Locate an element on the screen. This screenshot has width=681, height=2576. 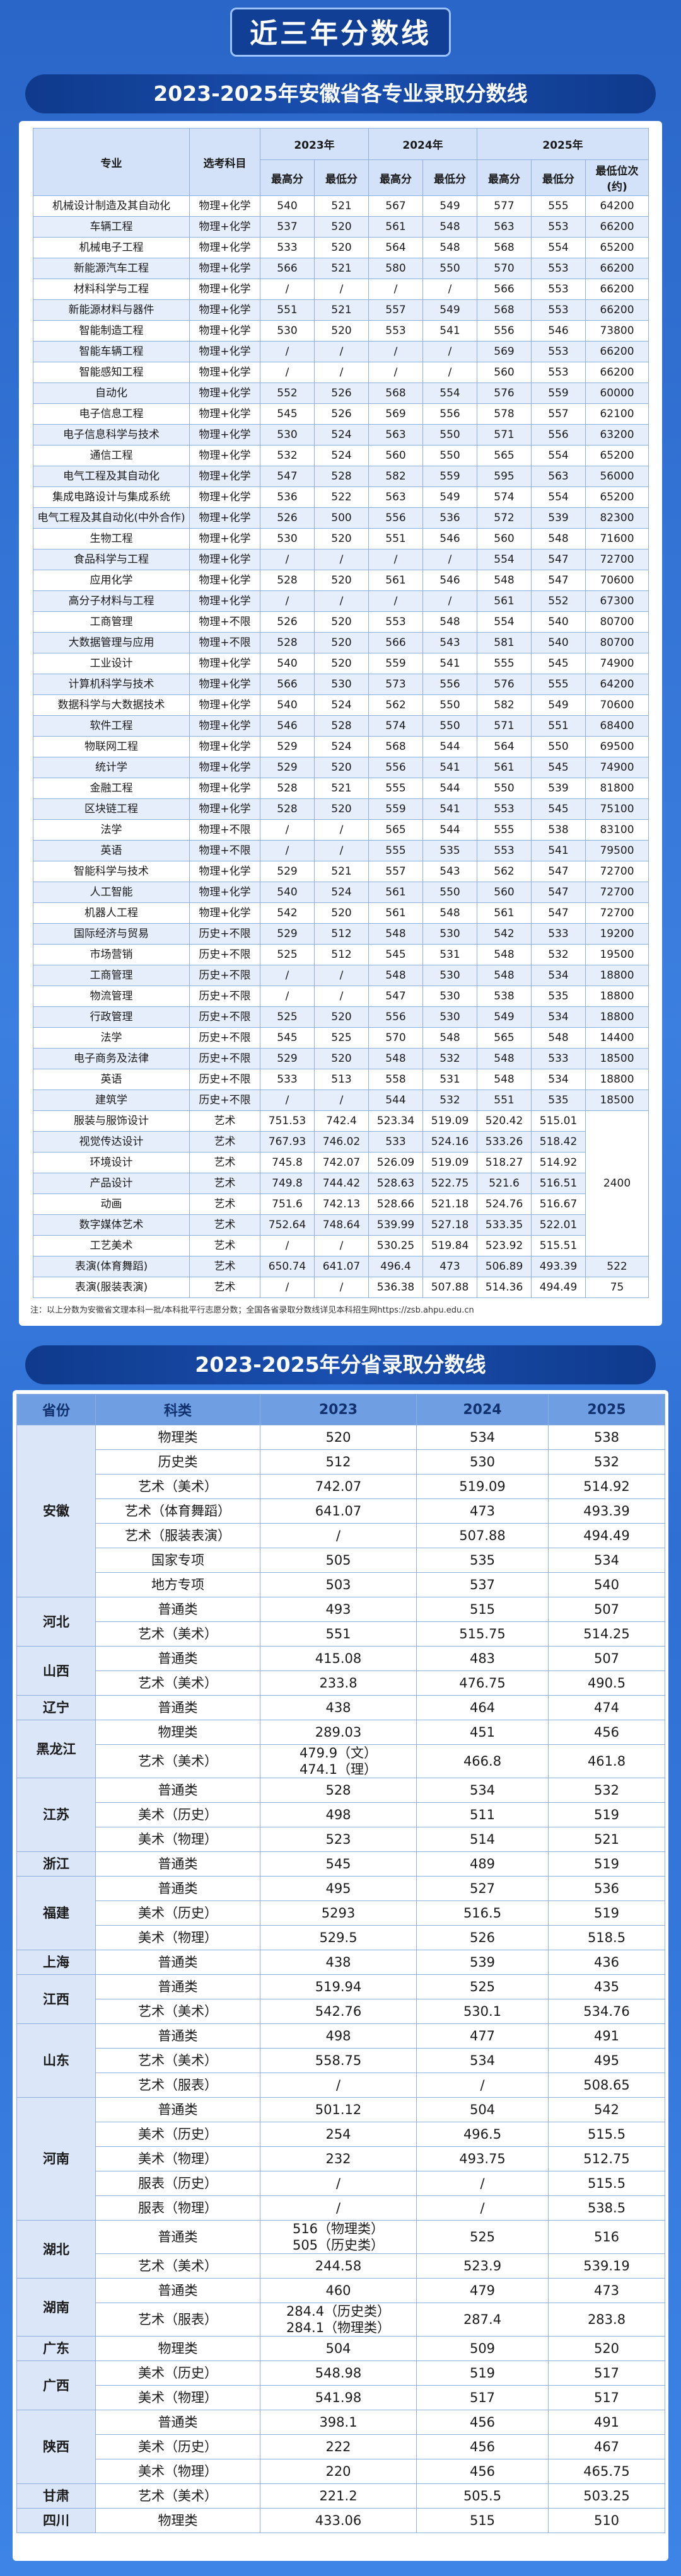
table-row: 服表（物理） //538.5 is located at coordinates (341, 2208).